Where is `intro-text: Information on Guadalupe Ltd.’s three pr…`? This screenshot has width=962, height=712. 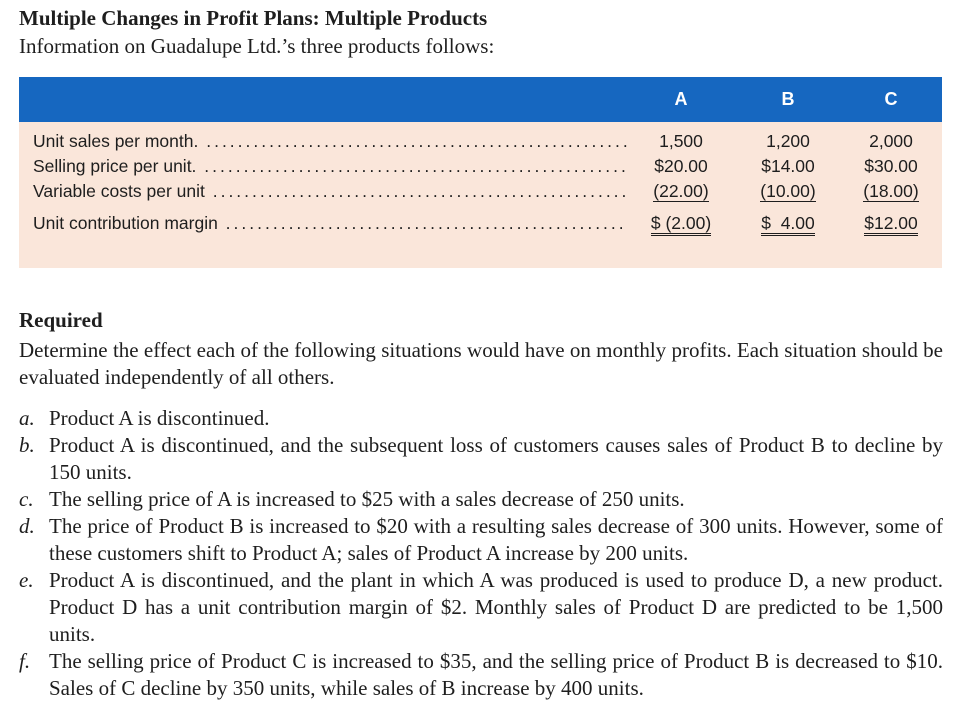 intro-text: Information on Guadalupe Ltd.’s three pr… is located at coordinates (257, 46).